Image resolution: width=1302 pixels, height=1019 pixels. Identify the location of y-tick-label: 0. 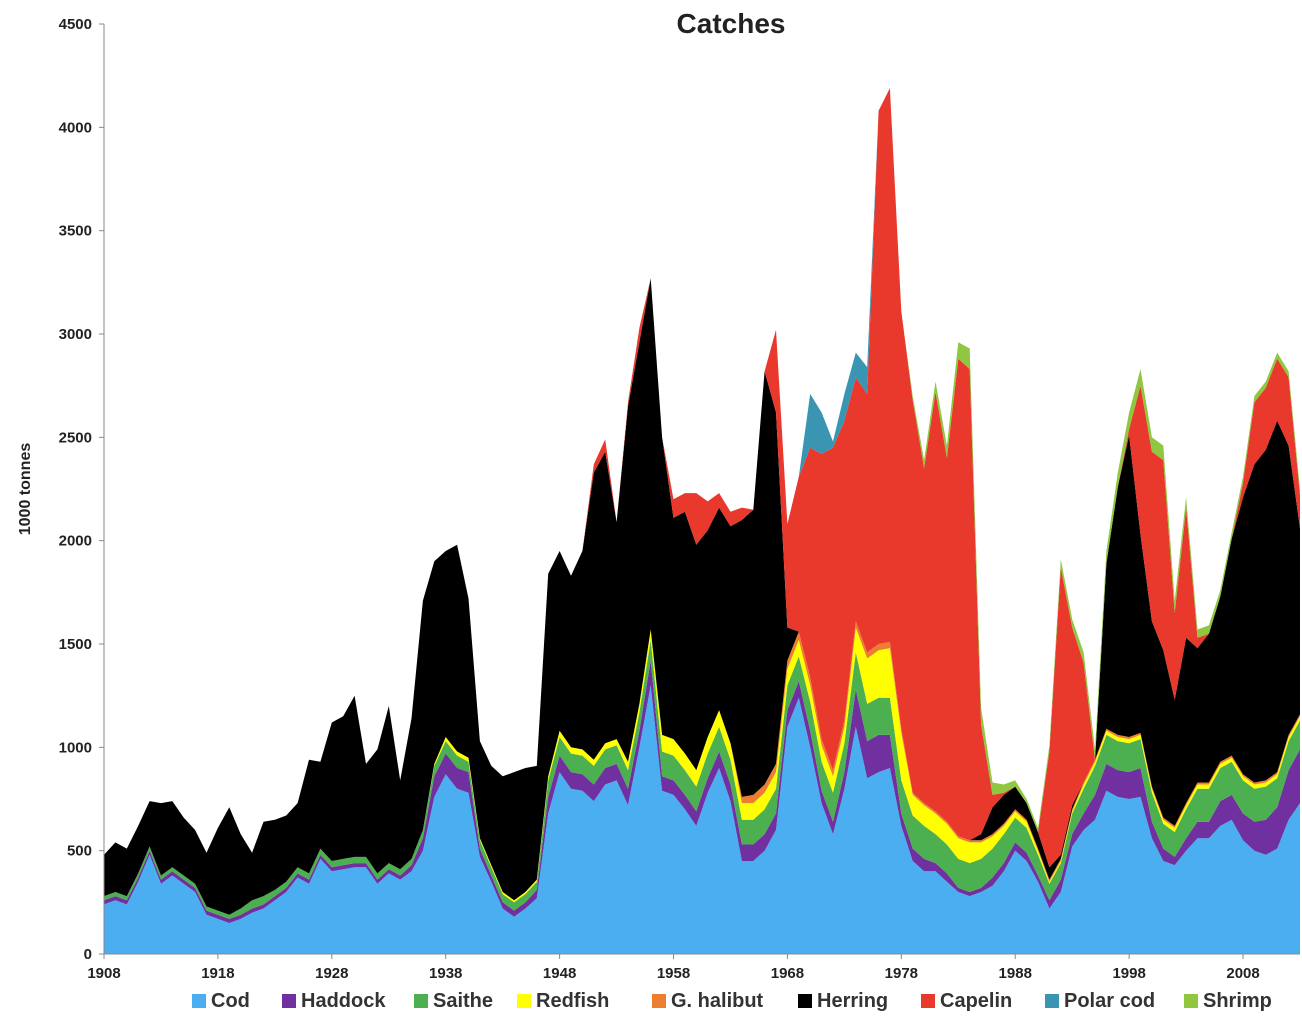
(88, 954).